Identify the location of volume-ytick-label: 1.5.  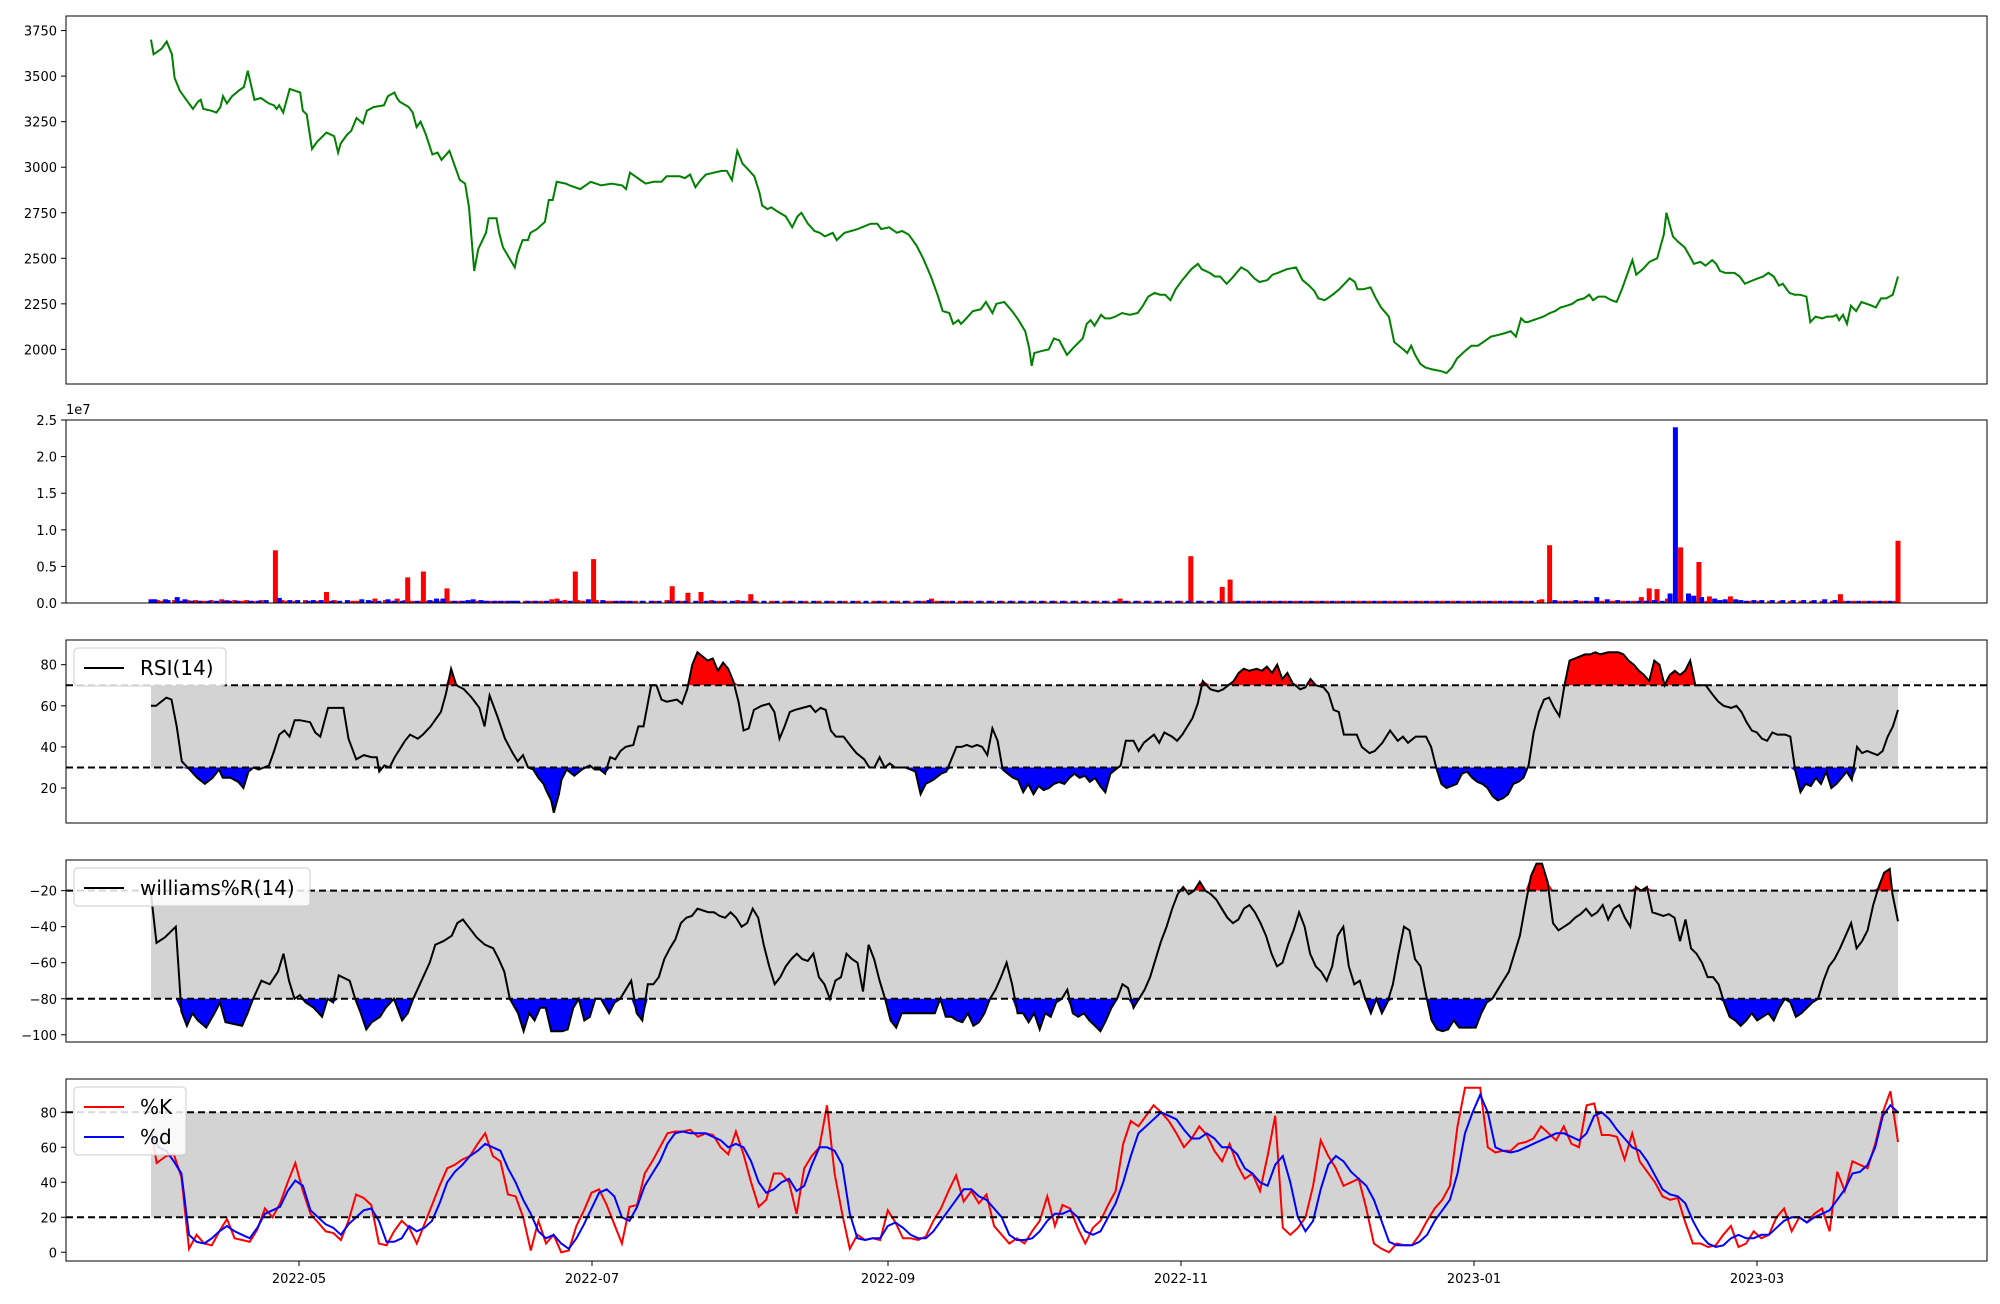
(46, 494).